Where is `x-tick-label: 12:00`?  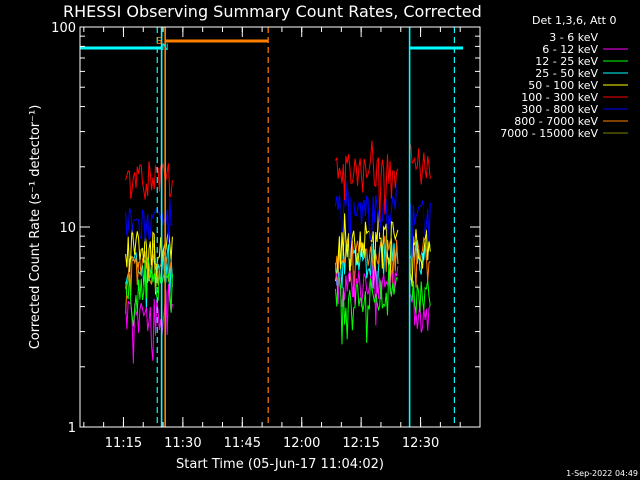
x-tick-label: 12:00 is located at coordinates (301, 443).